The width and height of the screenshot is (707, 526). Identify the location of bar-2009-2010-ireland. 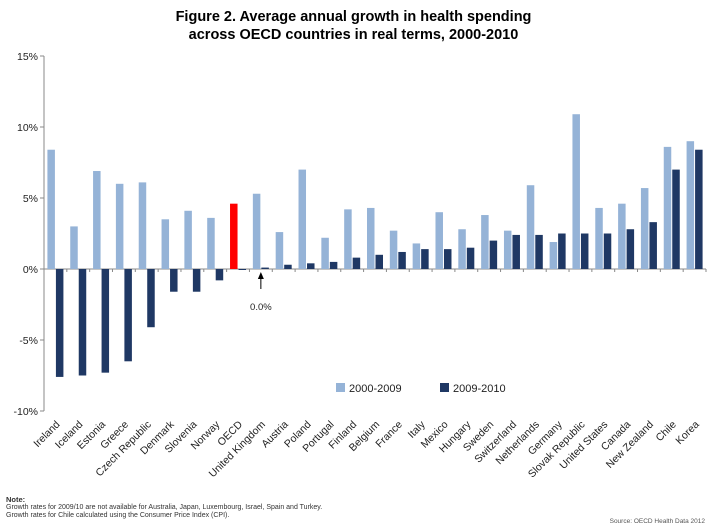
(59, 323).